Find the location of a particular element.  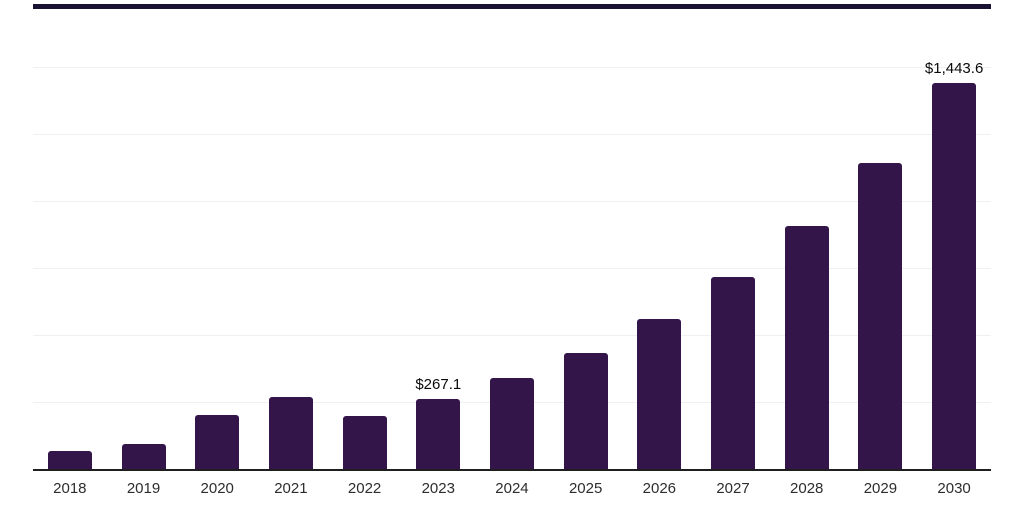

bar-slot-2029 is located at coordinates (881, 235).